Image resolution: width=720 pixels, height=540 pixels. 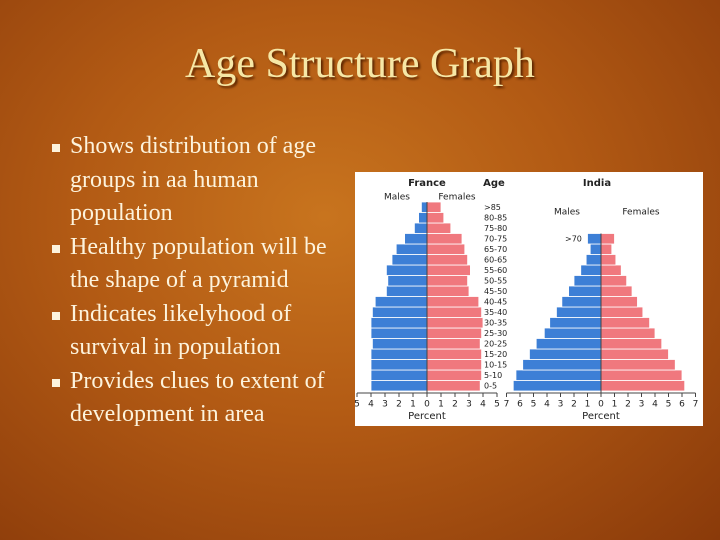 What do you see at coordinates (573, 238) in the screenshot?
I see `age-group-label: >70` at bounding box center [573, 238].